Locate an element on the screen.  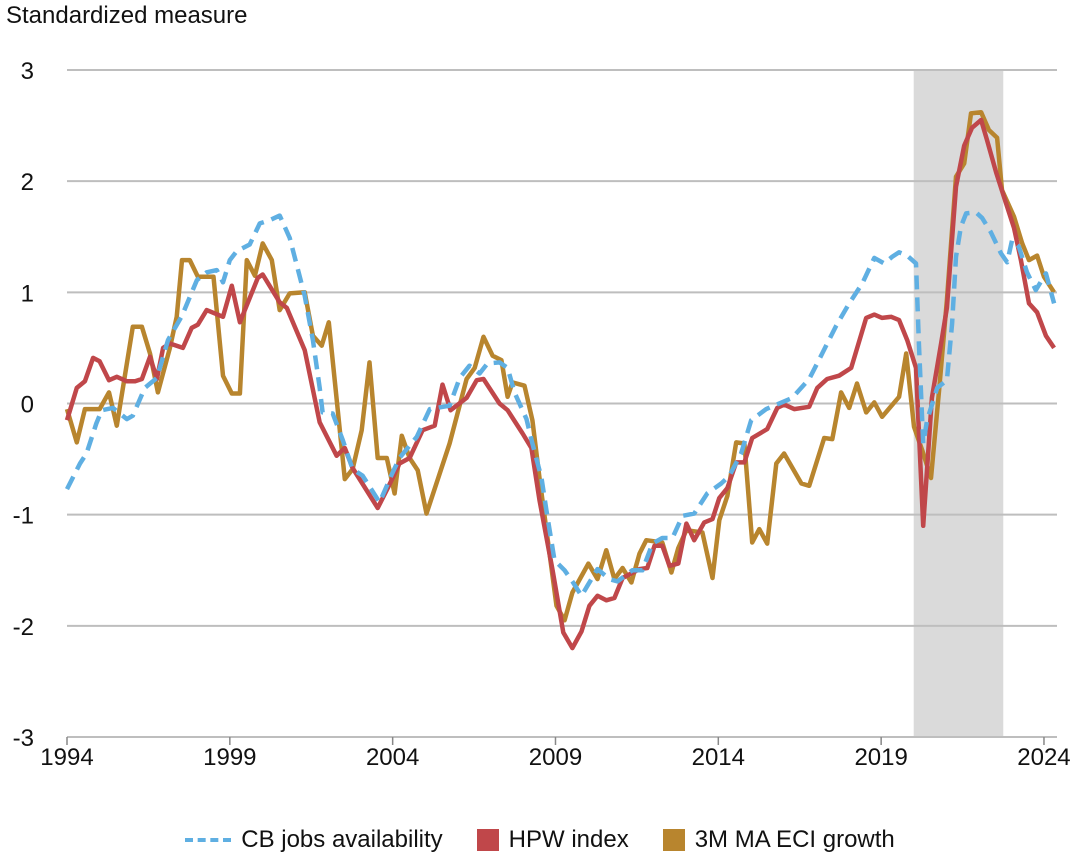
y-tick-label: 1 is located at coordinates (27, 293).